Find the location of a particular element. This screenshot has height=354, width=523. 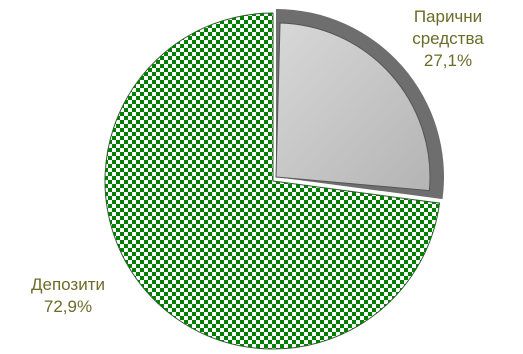

slice-name-label: Парични is located at coordinates (448, 16).